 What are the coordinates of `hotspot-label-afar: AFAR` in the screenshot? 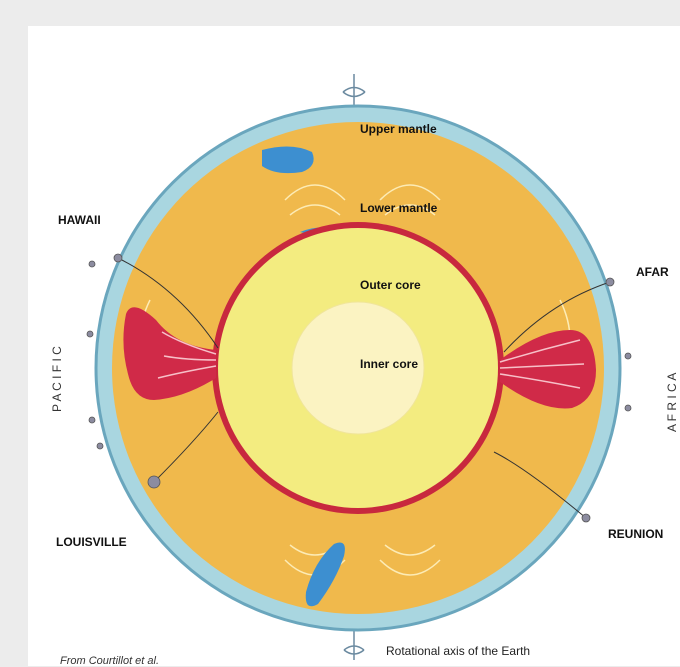 It's located at (652, 272).